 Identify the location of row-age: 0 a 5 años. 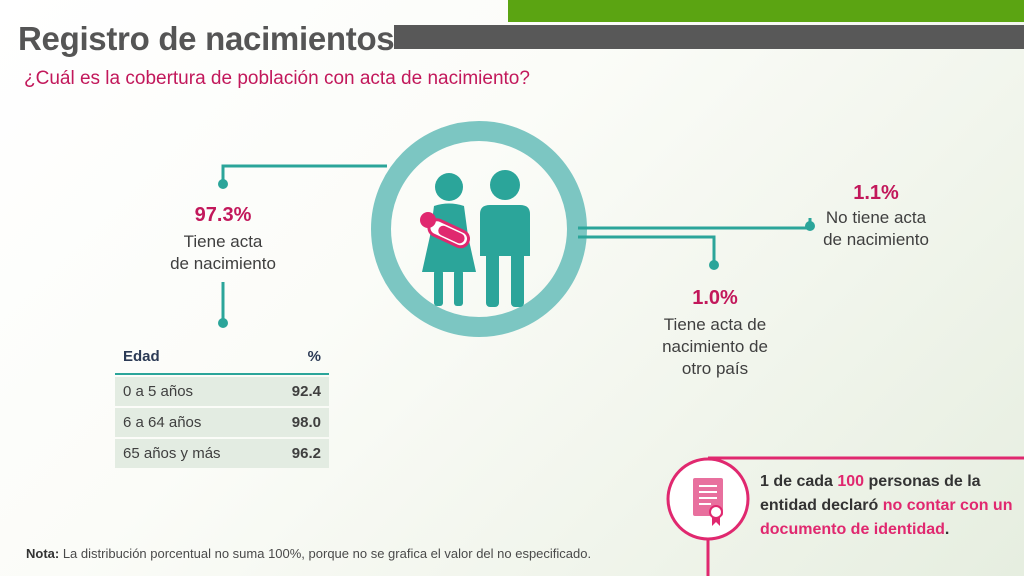
(158, 391).